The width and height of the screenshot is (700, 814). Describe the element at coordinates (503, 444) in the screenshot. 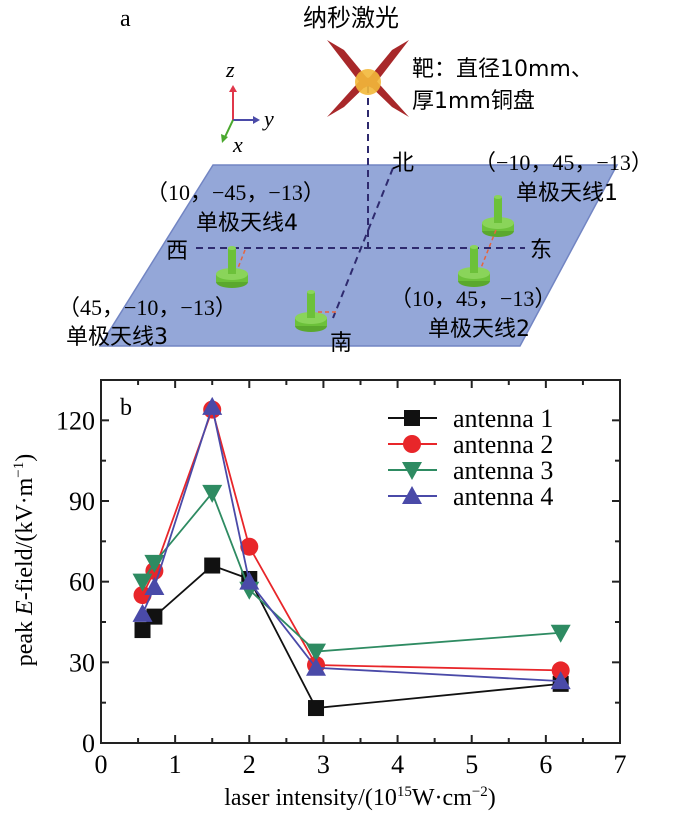

I see `legend-label: antenna 2` at that location.